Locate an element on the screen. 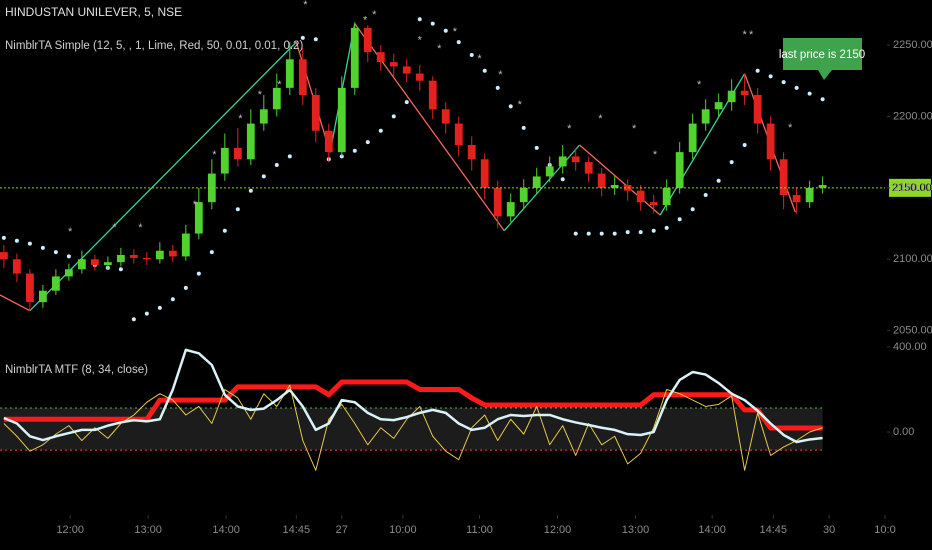  indicator-line is located at coordinates (413, 427).